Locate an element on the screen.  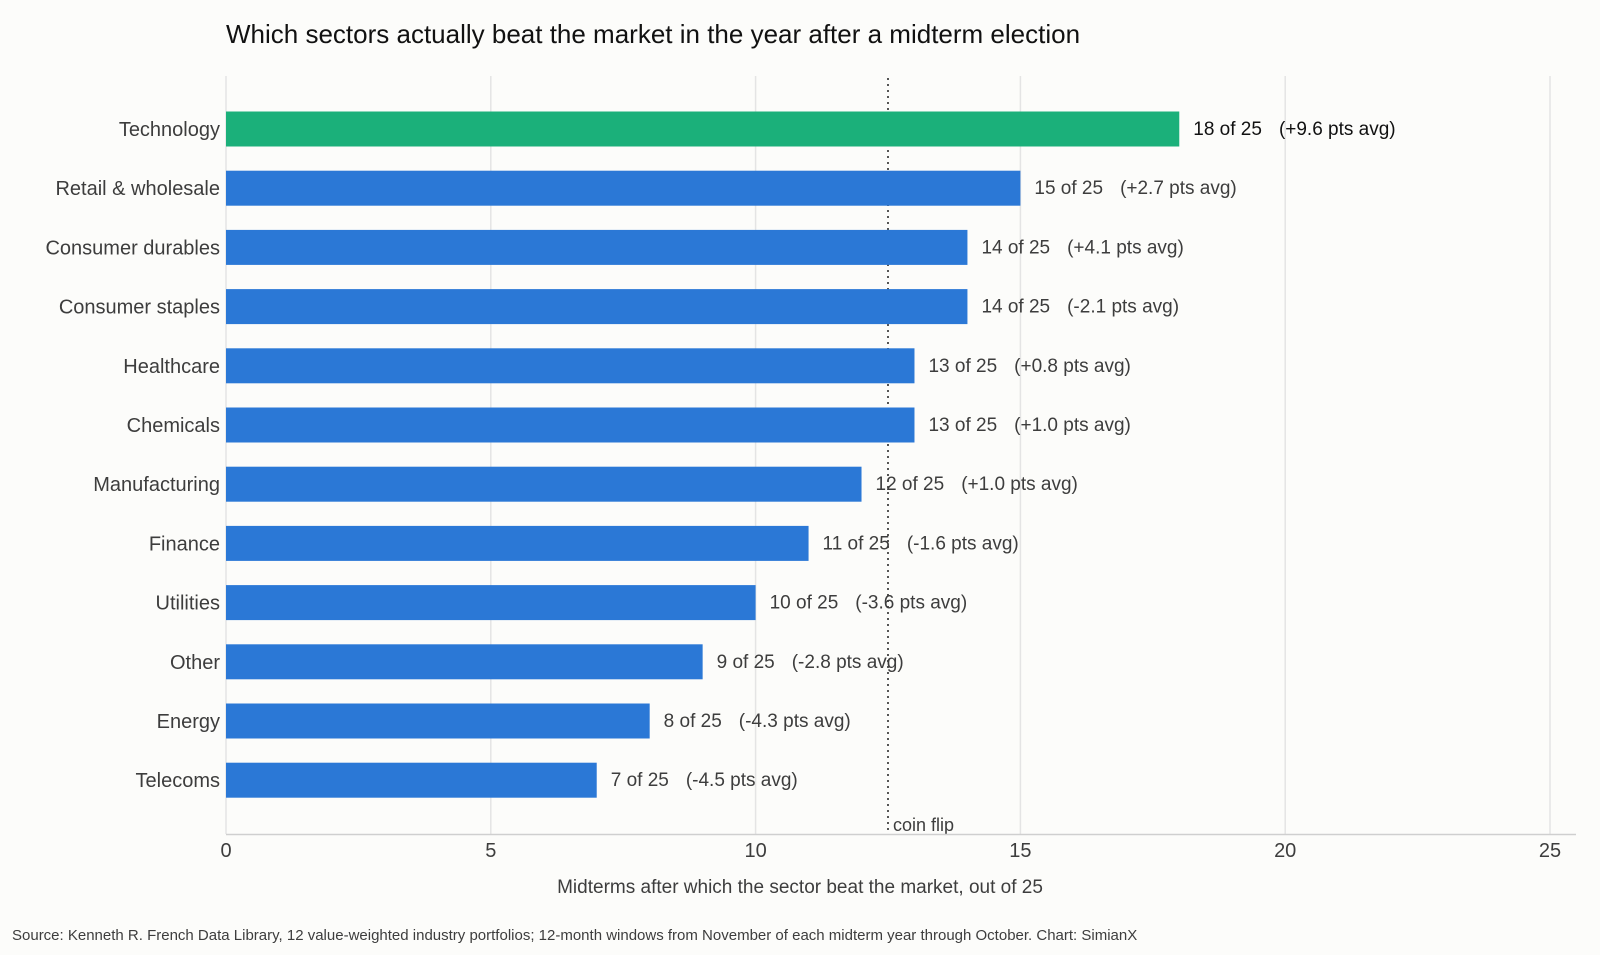
reference-line-label: coin flip is located at coordinates (923, 825).